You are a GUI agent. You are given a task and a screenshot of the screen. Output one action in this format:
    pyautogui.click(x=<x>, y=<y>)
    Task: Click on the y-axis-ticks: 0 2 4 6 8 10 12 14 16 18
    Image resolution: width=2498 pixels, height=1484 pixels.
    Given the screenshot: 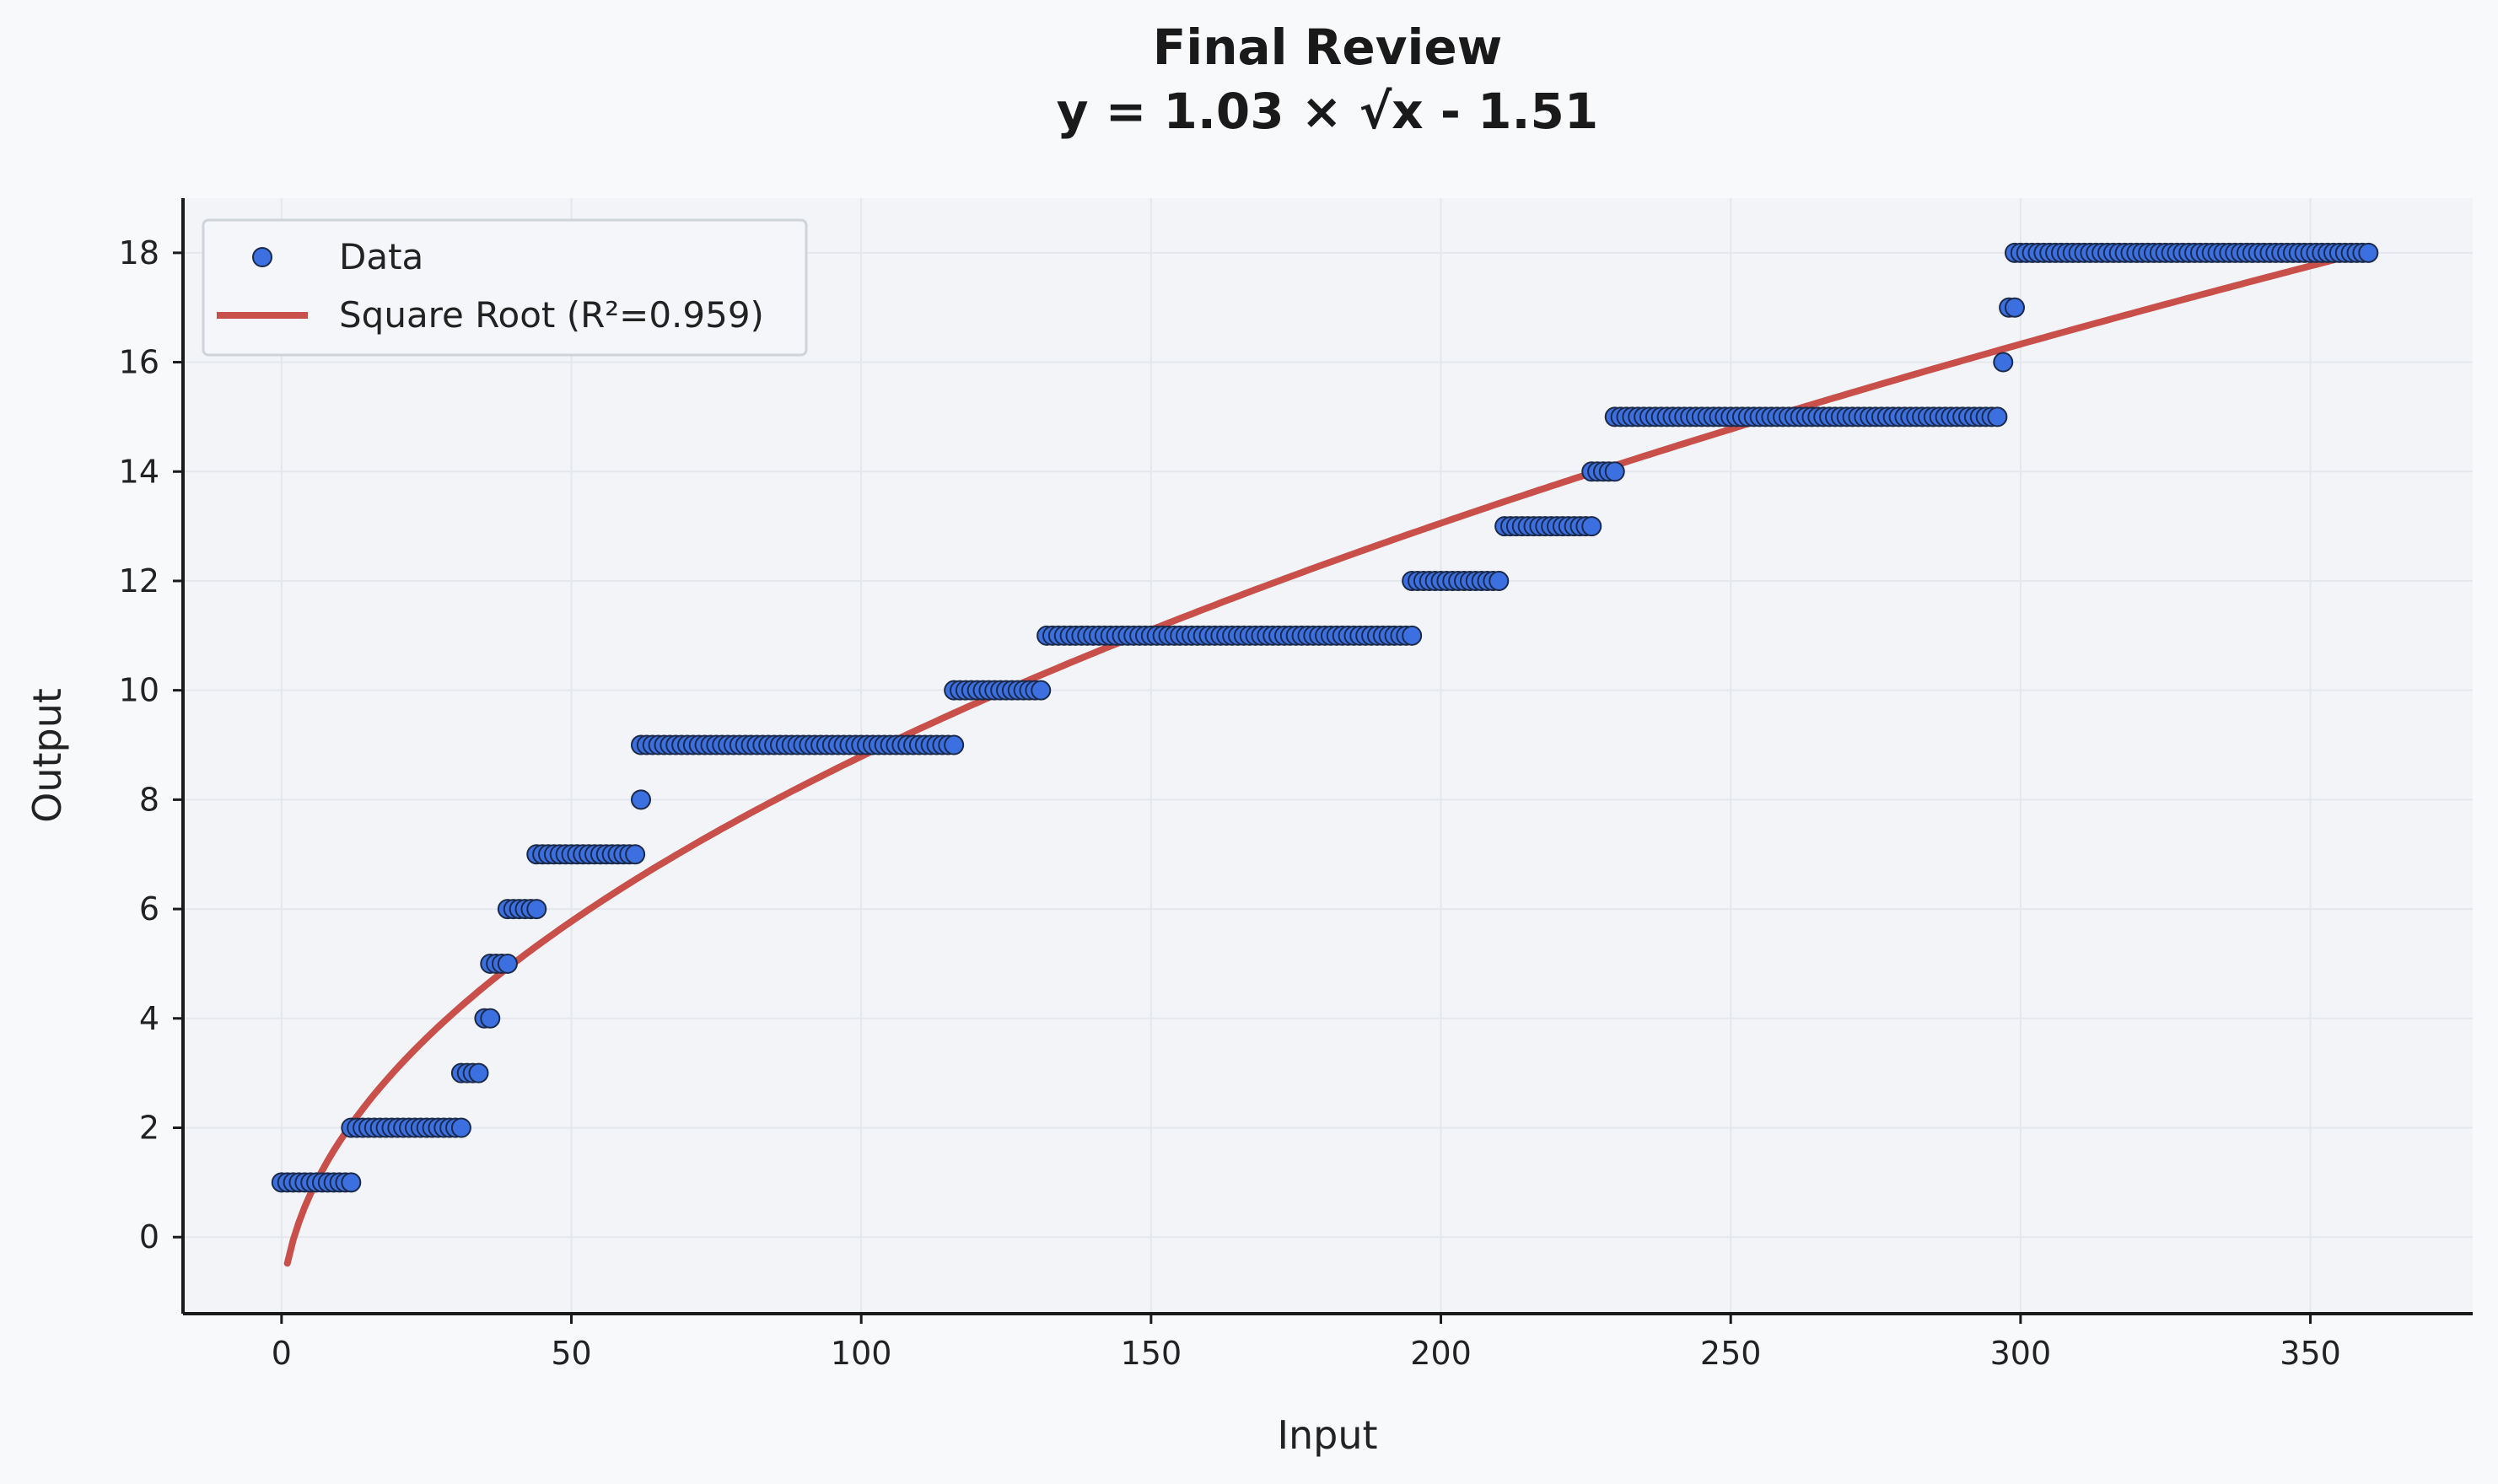 What is the action you would take?
    pyautogui.click(x=151, y=744)
    